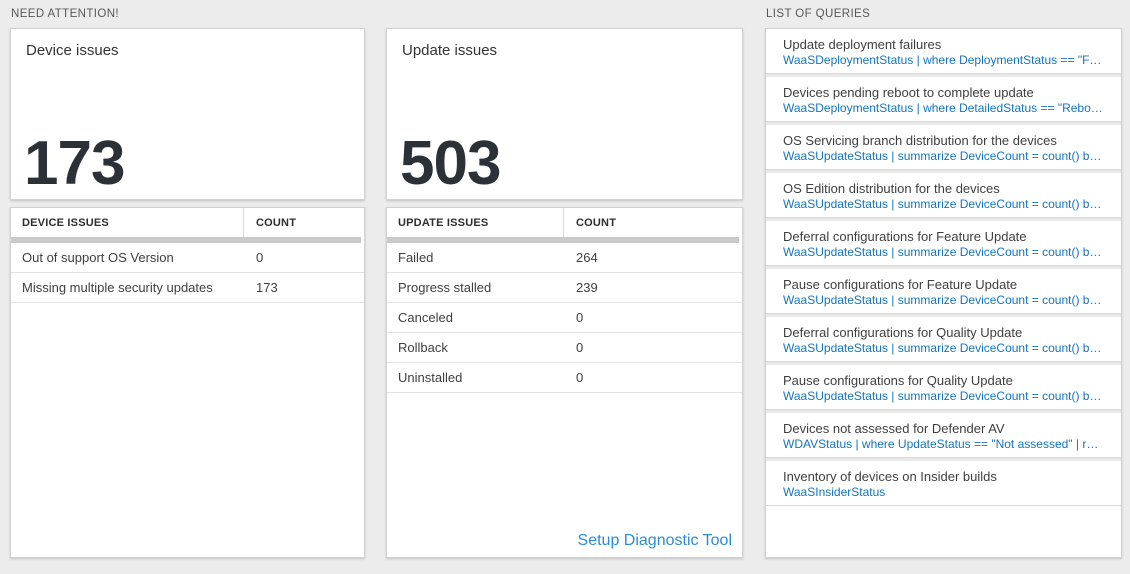 The width and height of the screenshot is (1130, 574). What do you see at coordinates (654, 540) in the screenshot?
I see `setup-diagnostic-tool-link: Setup Diagnostic Tool` at bounding box center [654, 540].